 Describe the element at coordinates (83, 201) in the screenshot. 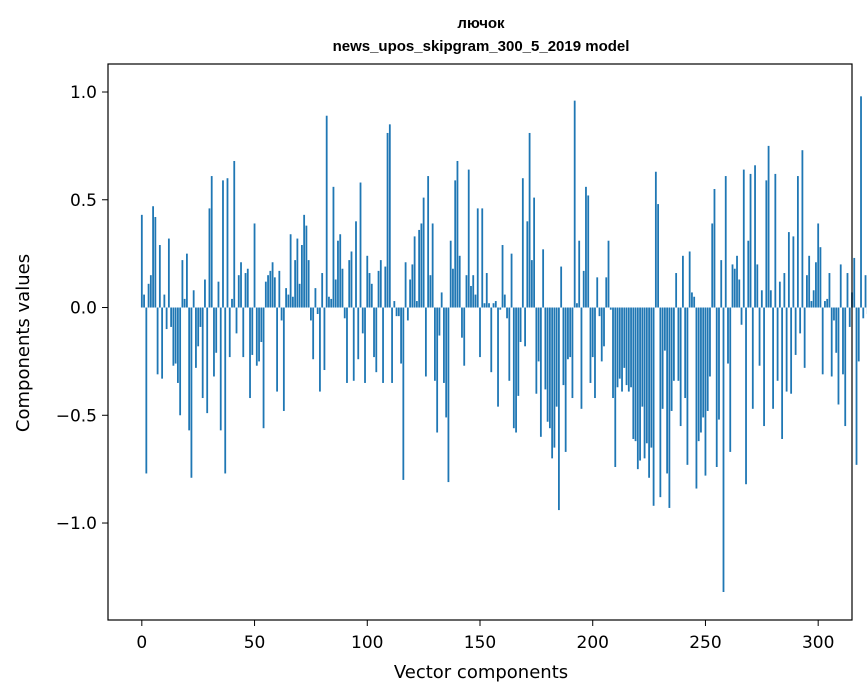

I see `y-tick-label: 0.5` at that location.